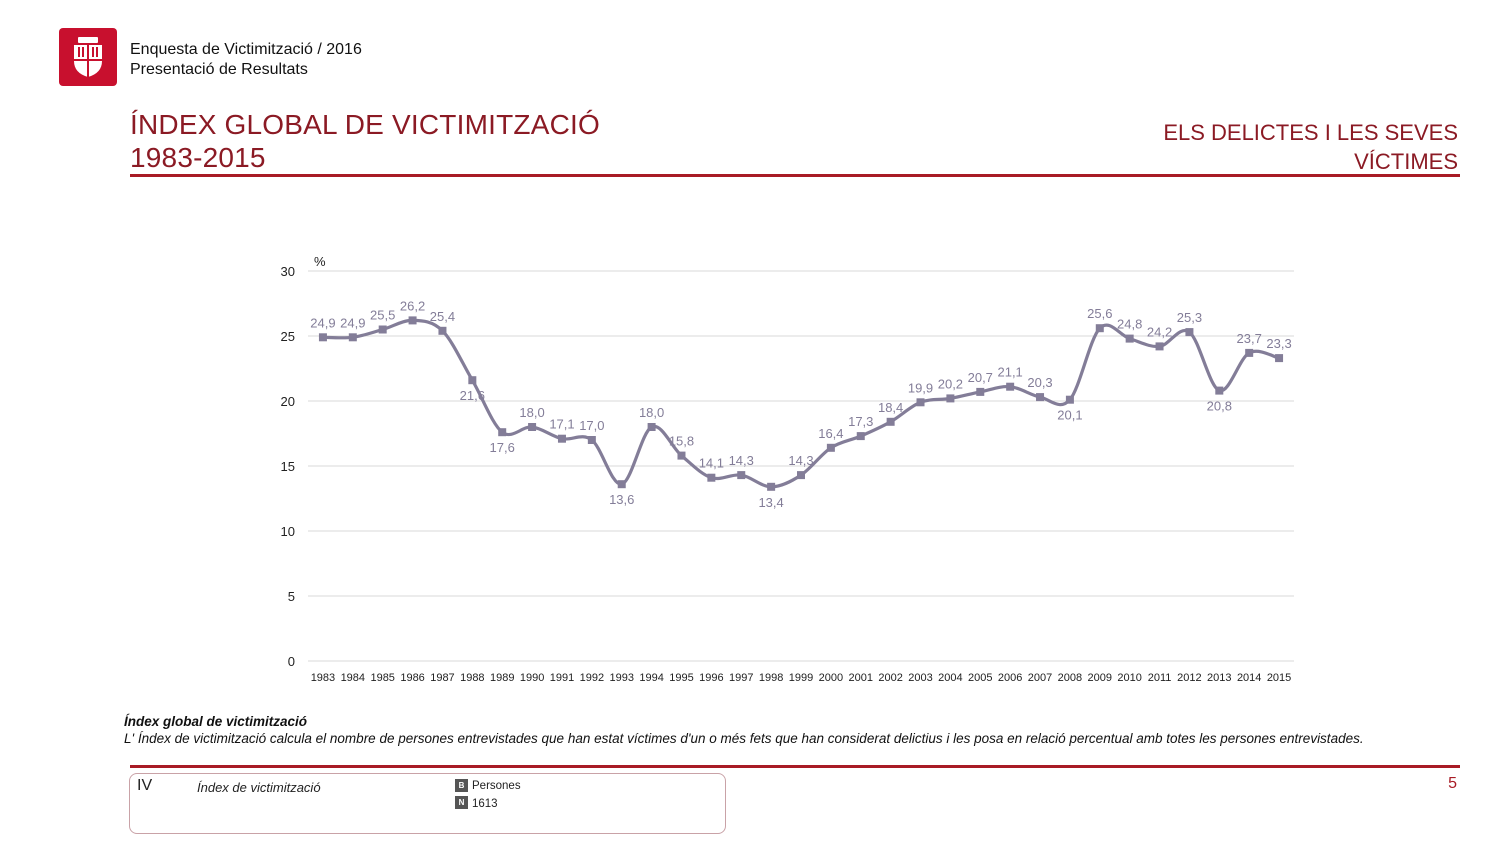  I want to click on city-council-logo, so click(88, 57).